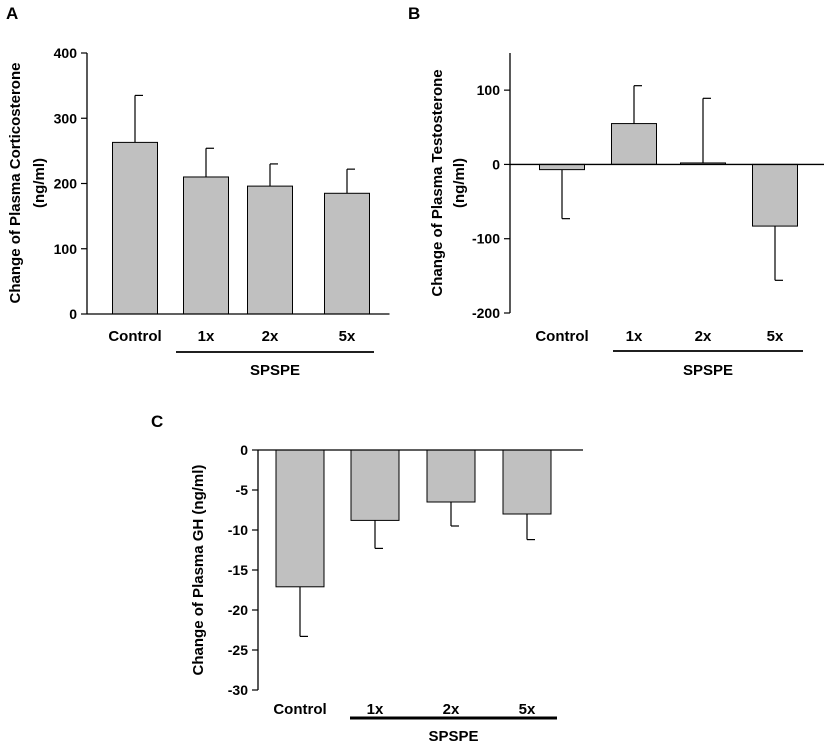  Describe the element at coordinates (486, 313) in the screenshot. I see `y-tick-label: -200` at that location.